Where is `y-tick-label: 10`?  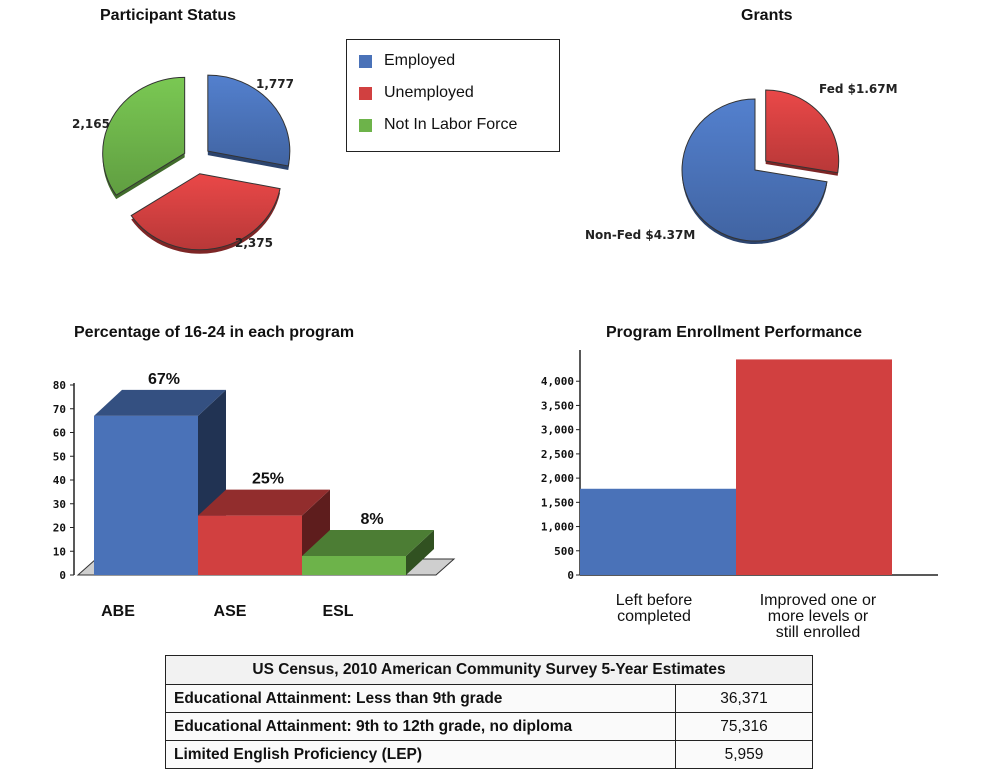
y-tick-label: 10 is located at coordinates (59, 551).